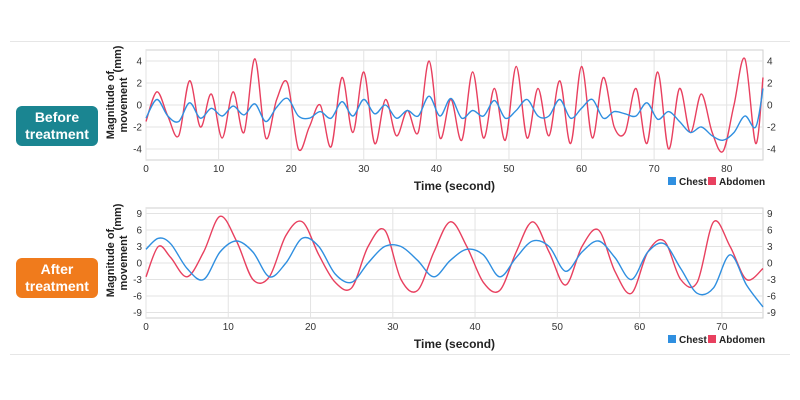 Image resolution: width=800 pixels, height=400 pixels. Describe the element at coordinates (137, 150) in the screenshot. I see `y-tick-label-left: -4` at that location.